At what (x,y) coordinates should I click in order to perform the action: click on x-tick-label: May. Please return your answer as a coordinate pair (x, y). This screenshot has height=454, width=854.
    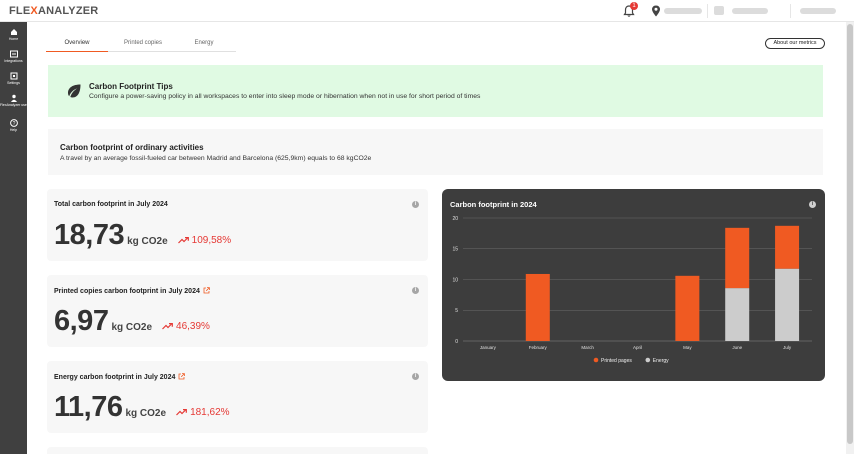
    Looking at the image, I should click on (687, 347).